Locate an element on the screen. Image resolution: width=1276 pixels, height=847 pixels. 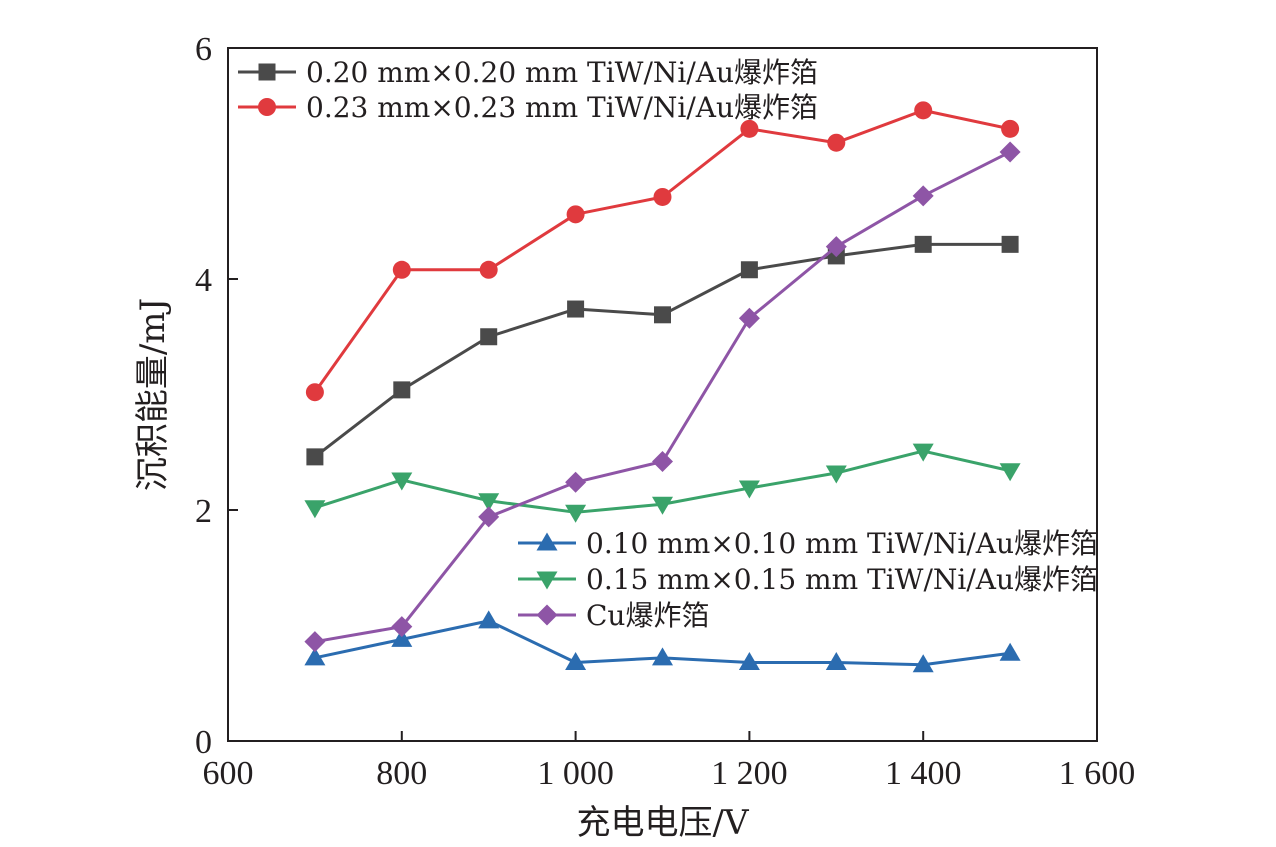
x-tick-label: 1 400 is located at coordinates (923, 773).